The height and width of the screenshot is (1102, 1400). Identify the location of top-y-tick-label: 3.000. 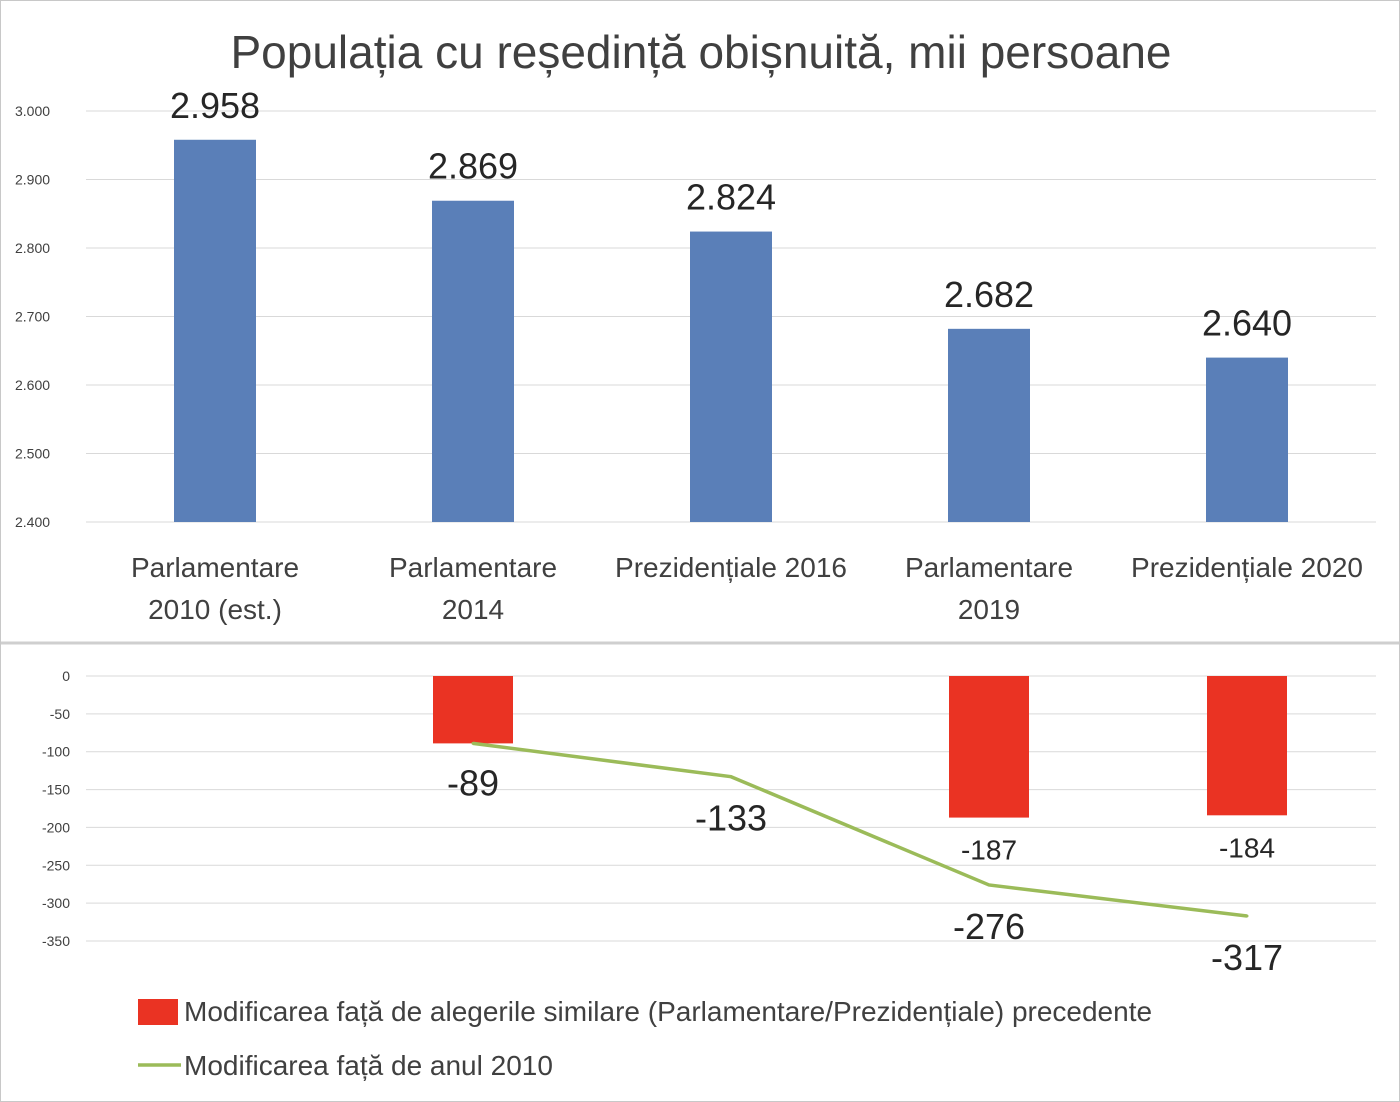
(32, 111).